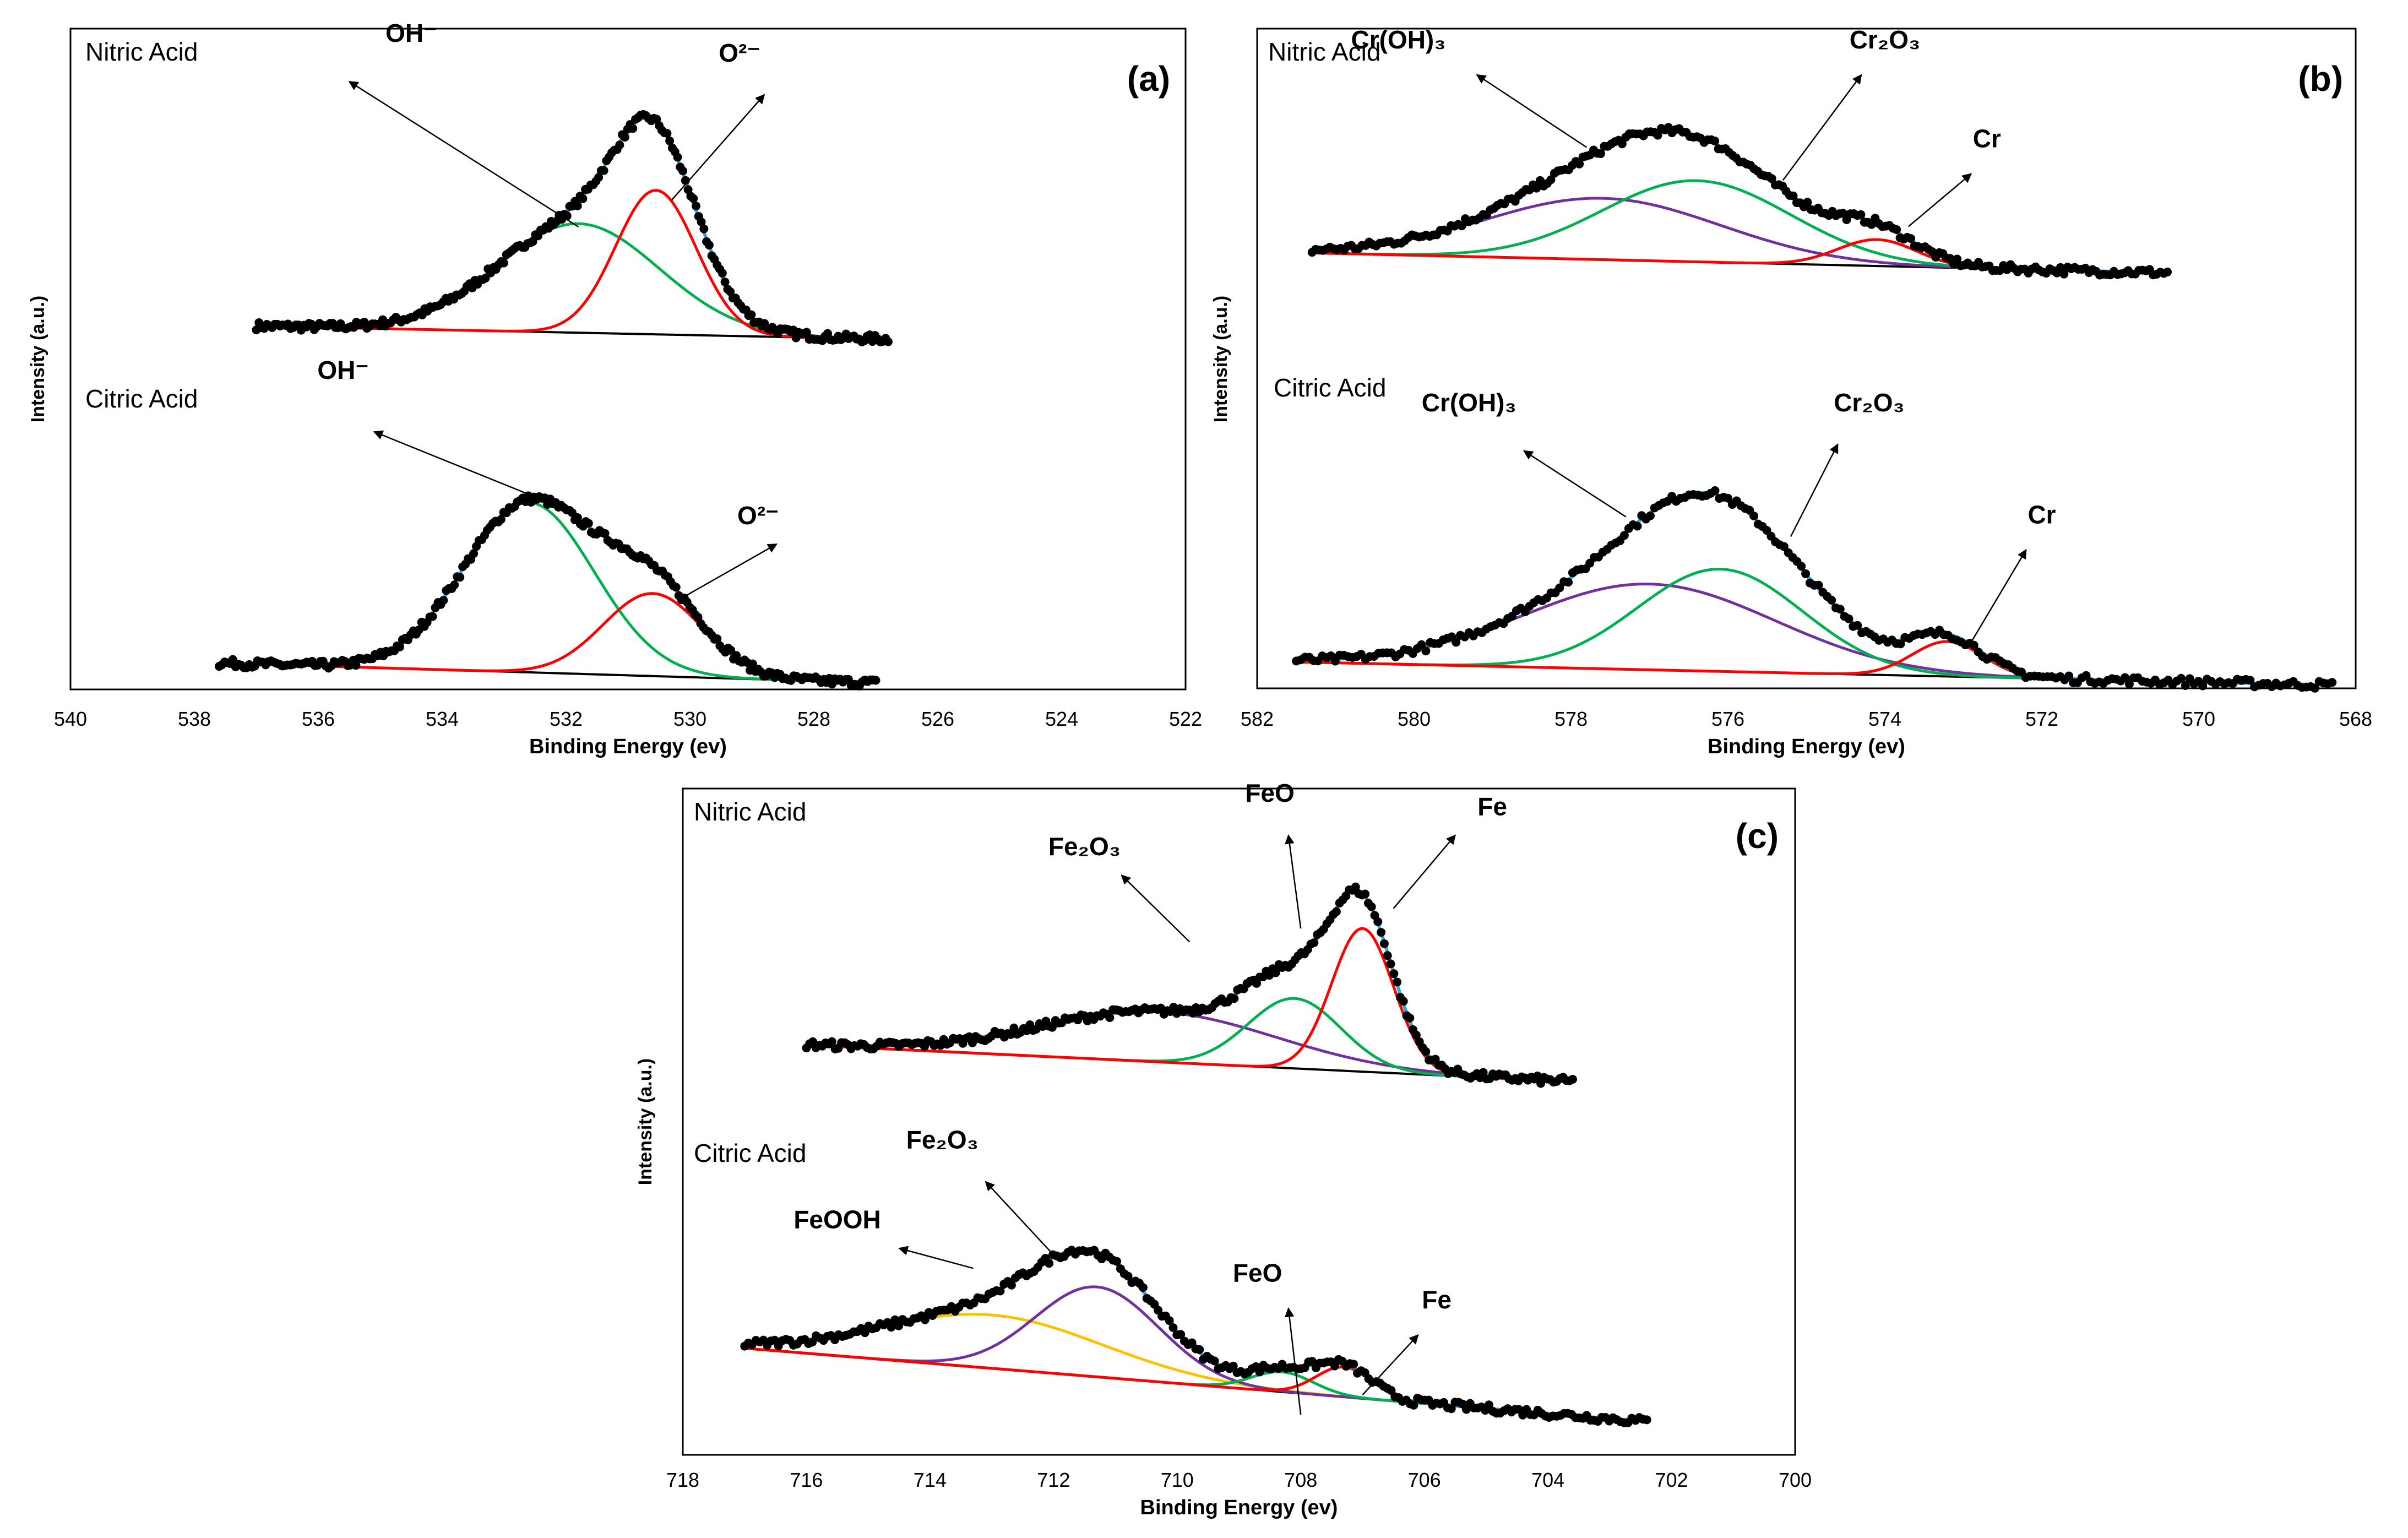 The height and width of the screenshot is (1538, 2408). What do you see at coordinates (1795, 1480) in the screenshot?
I see `x-tick-label: 700` at bounding box center [1795, 1480].